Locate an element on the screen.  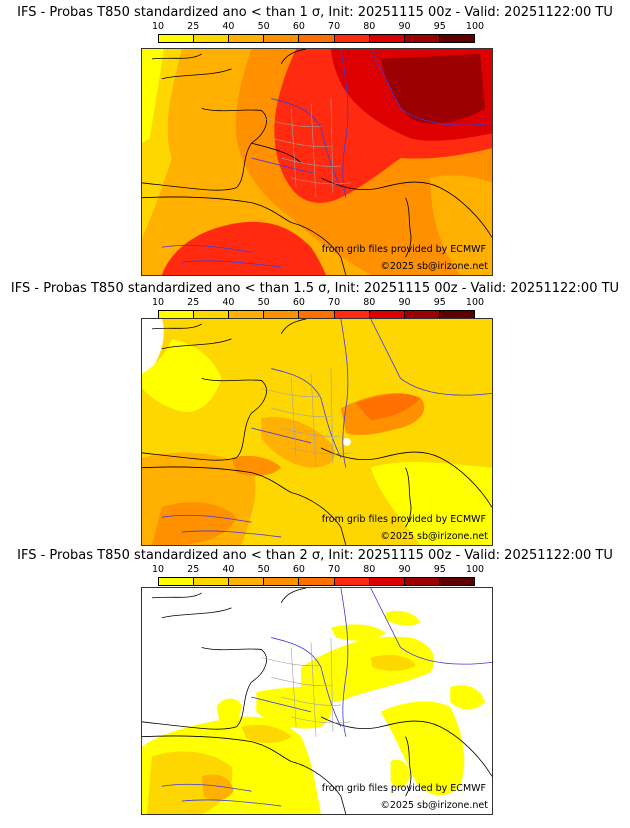
field-gold-alps is located at coordinates (393, 663).